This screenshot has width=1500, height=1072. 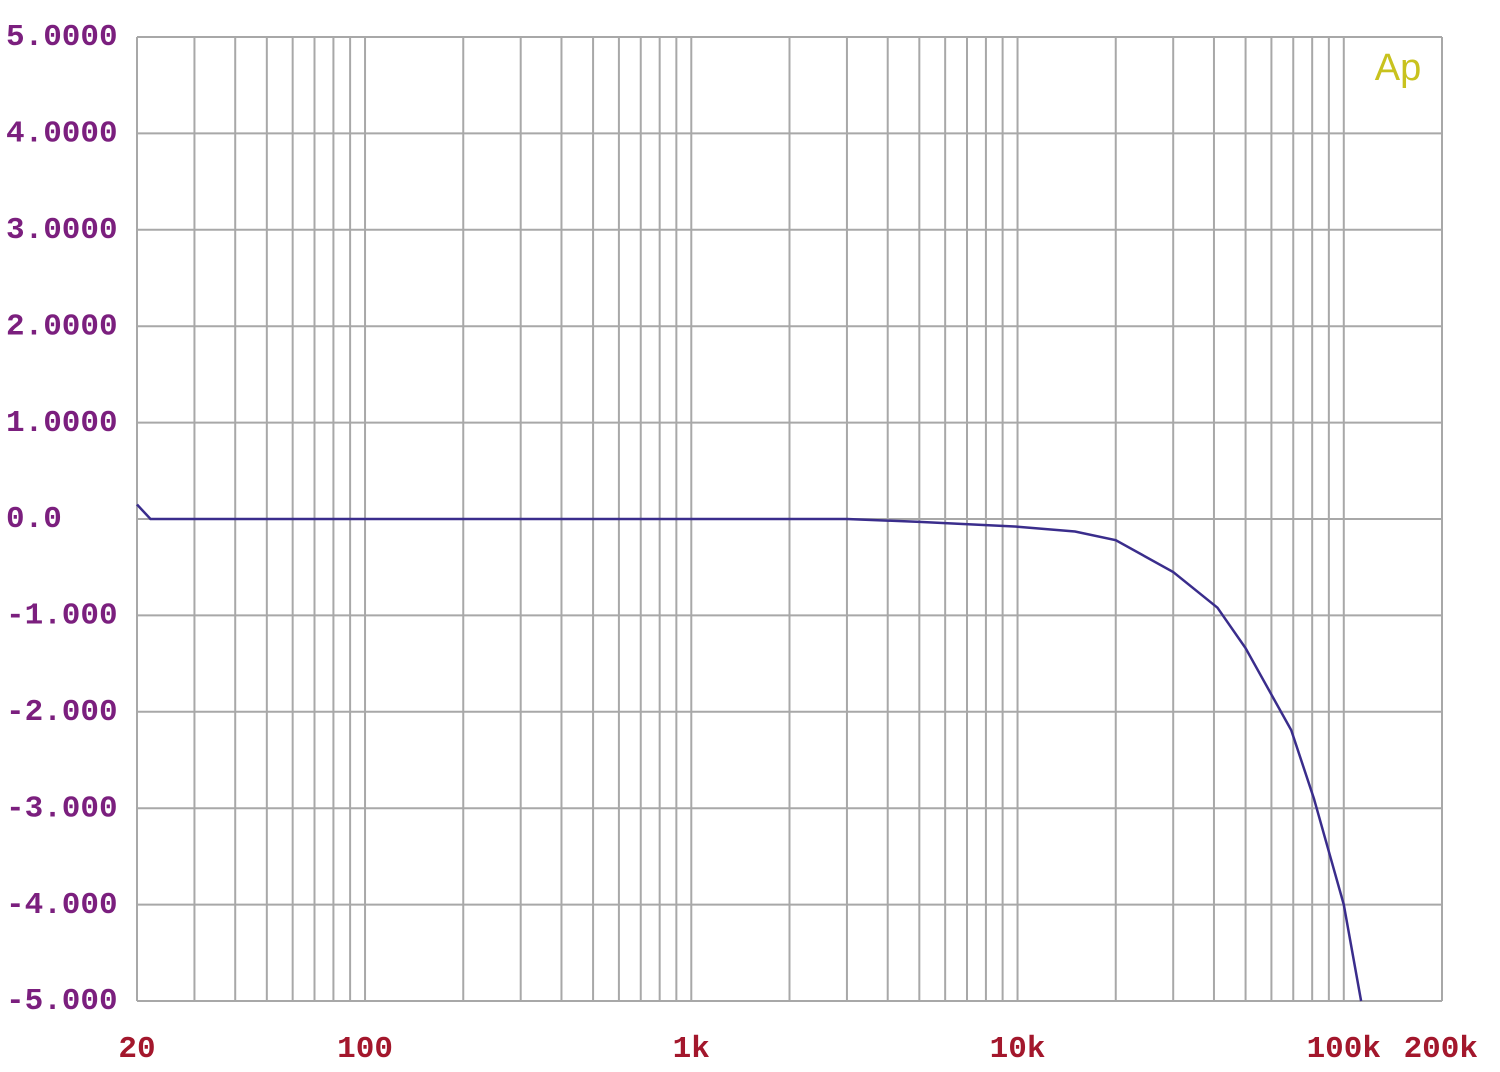 What do you see at coordinates (691, 1049) in the screenshot?
I see `x-tick-label: 1k` at bounding box center [691, 1049].